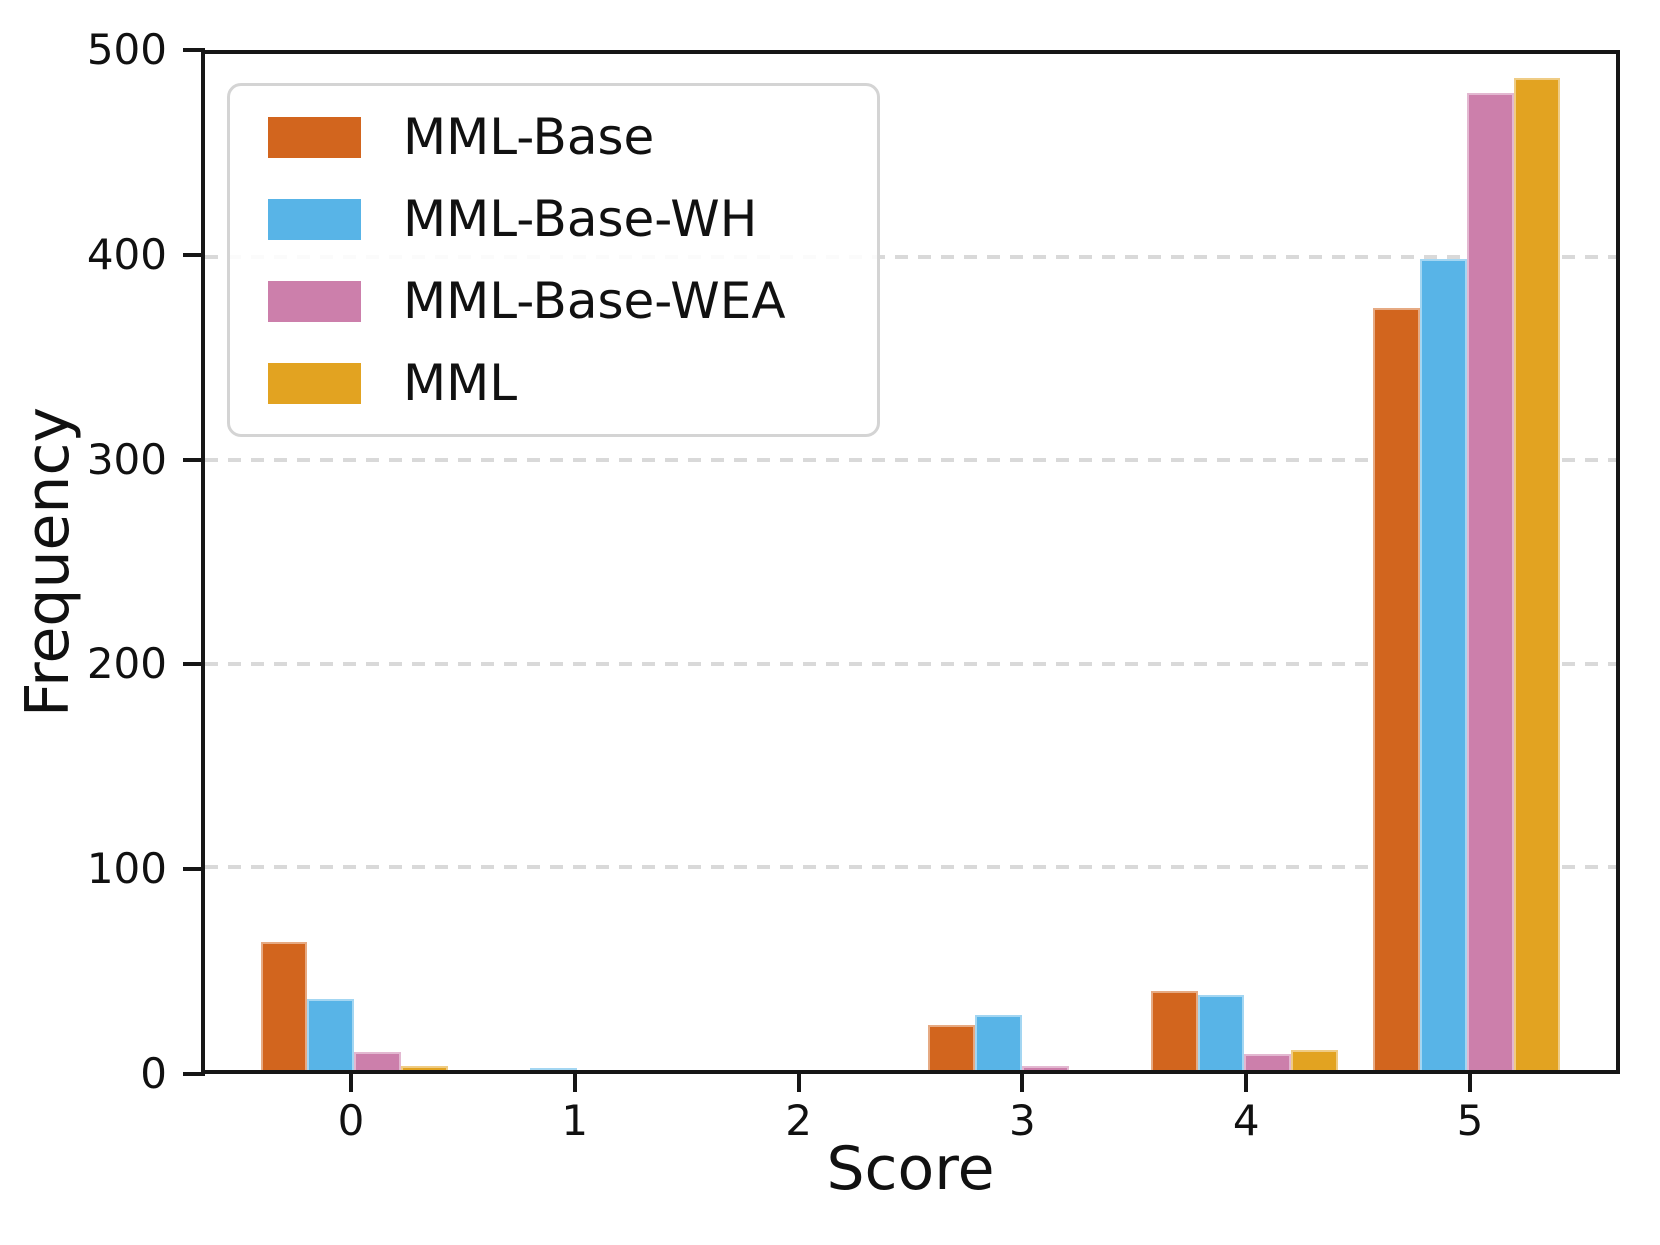  Describe the element at coordinates (529, 137) in the screenshot. I see `legend-label: MML-Base` at that location.